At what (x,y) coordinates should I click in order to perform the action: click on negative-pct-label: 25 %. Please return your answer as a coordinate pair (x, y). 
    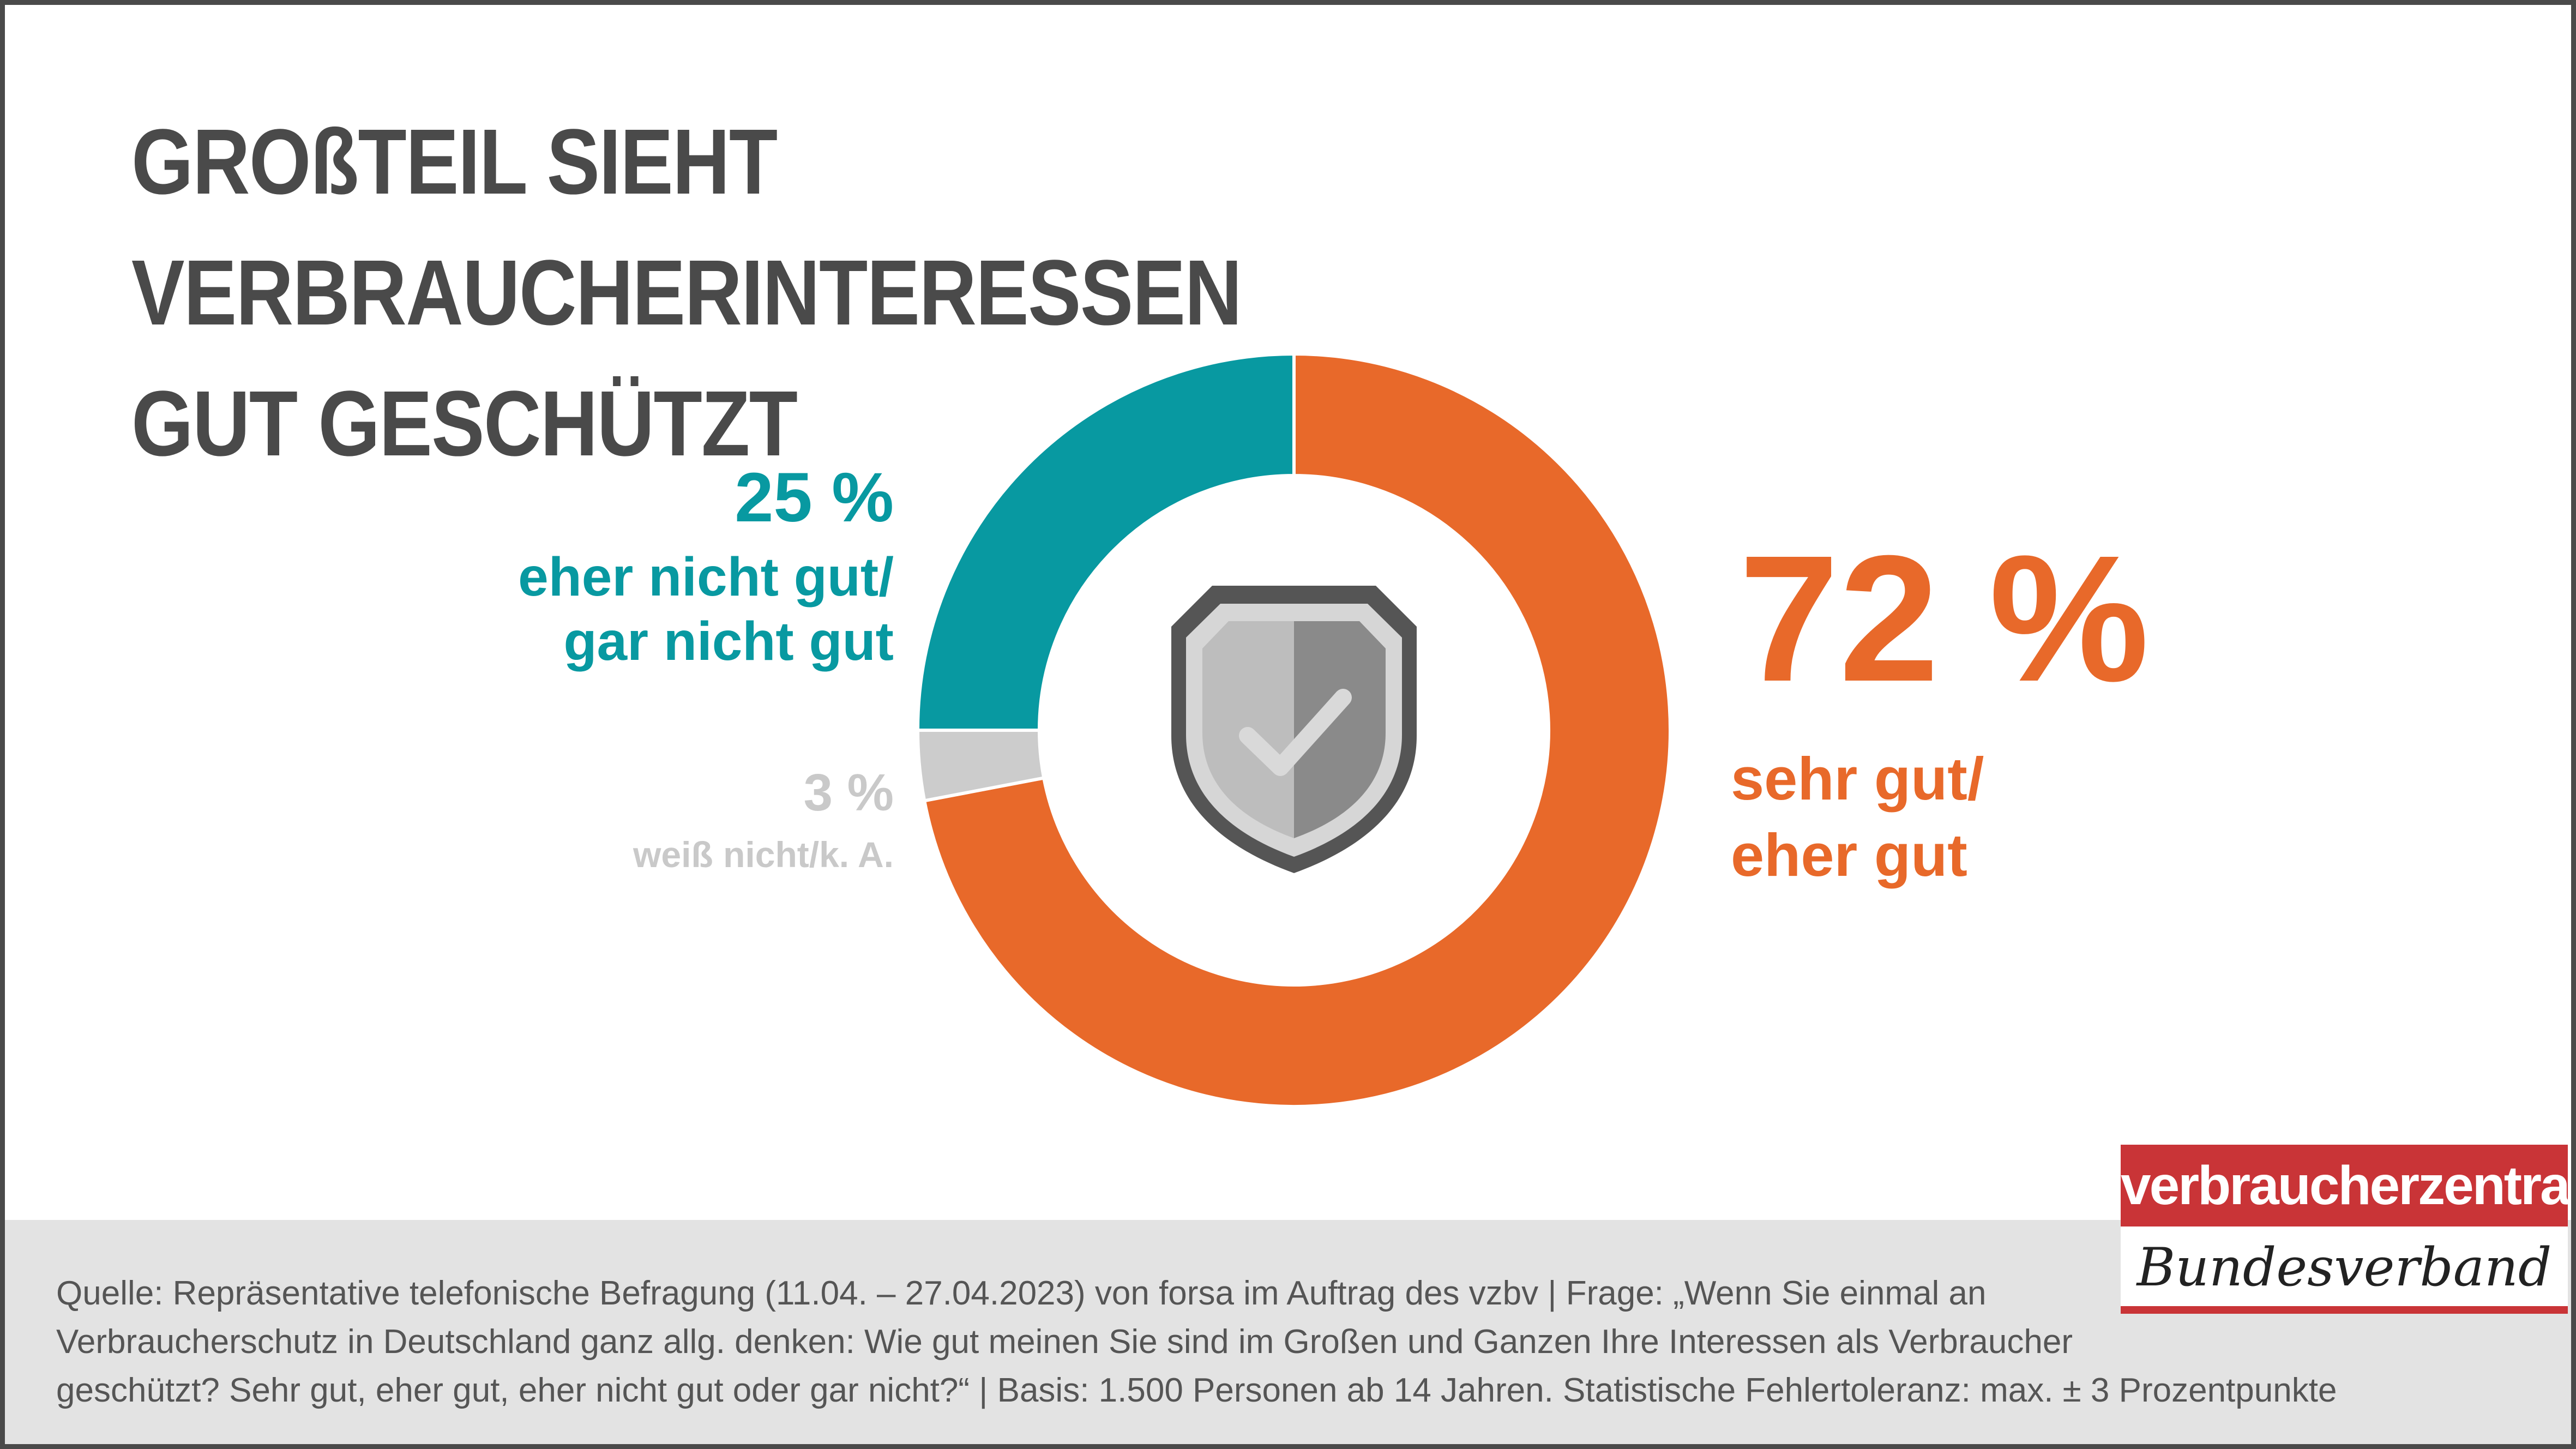
    Looking at the image, I should click on (814, 498).